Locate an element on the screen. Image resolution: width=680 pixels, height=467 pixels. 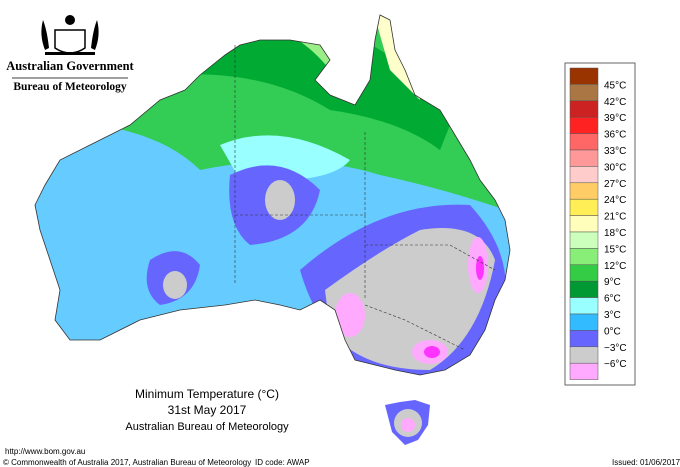
legend-label: 18°C is located at coordinates (615, 233).